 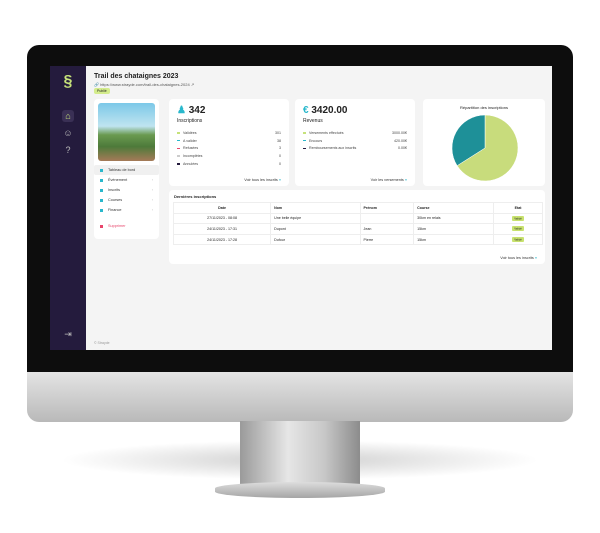 I want to click on row-label: Refusées, so click(x=187, y=148).